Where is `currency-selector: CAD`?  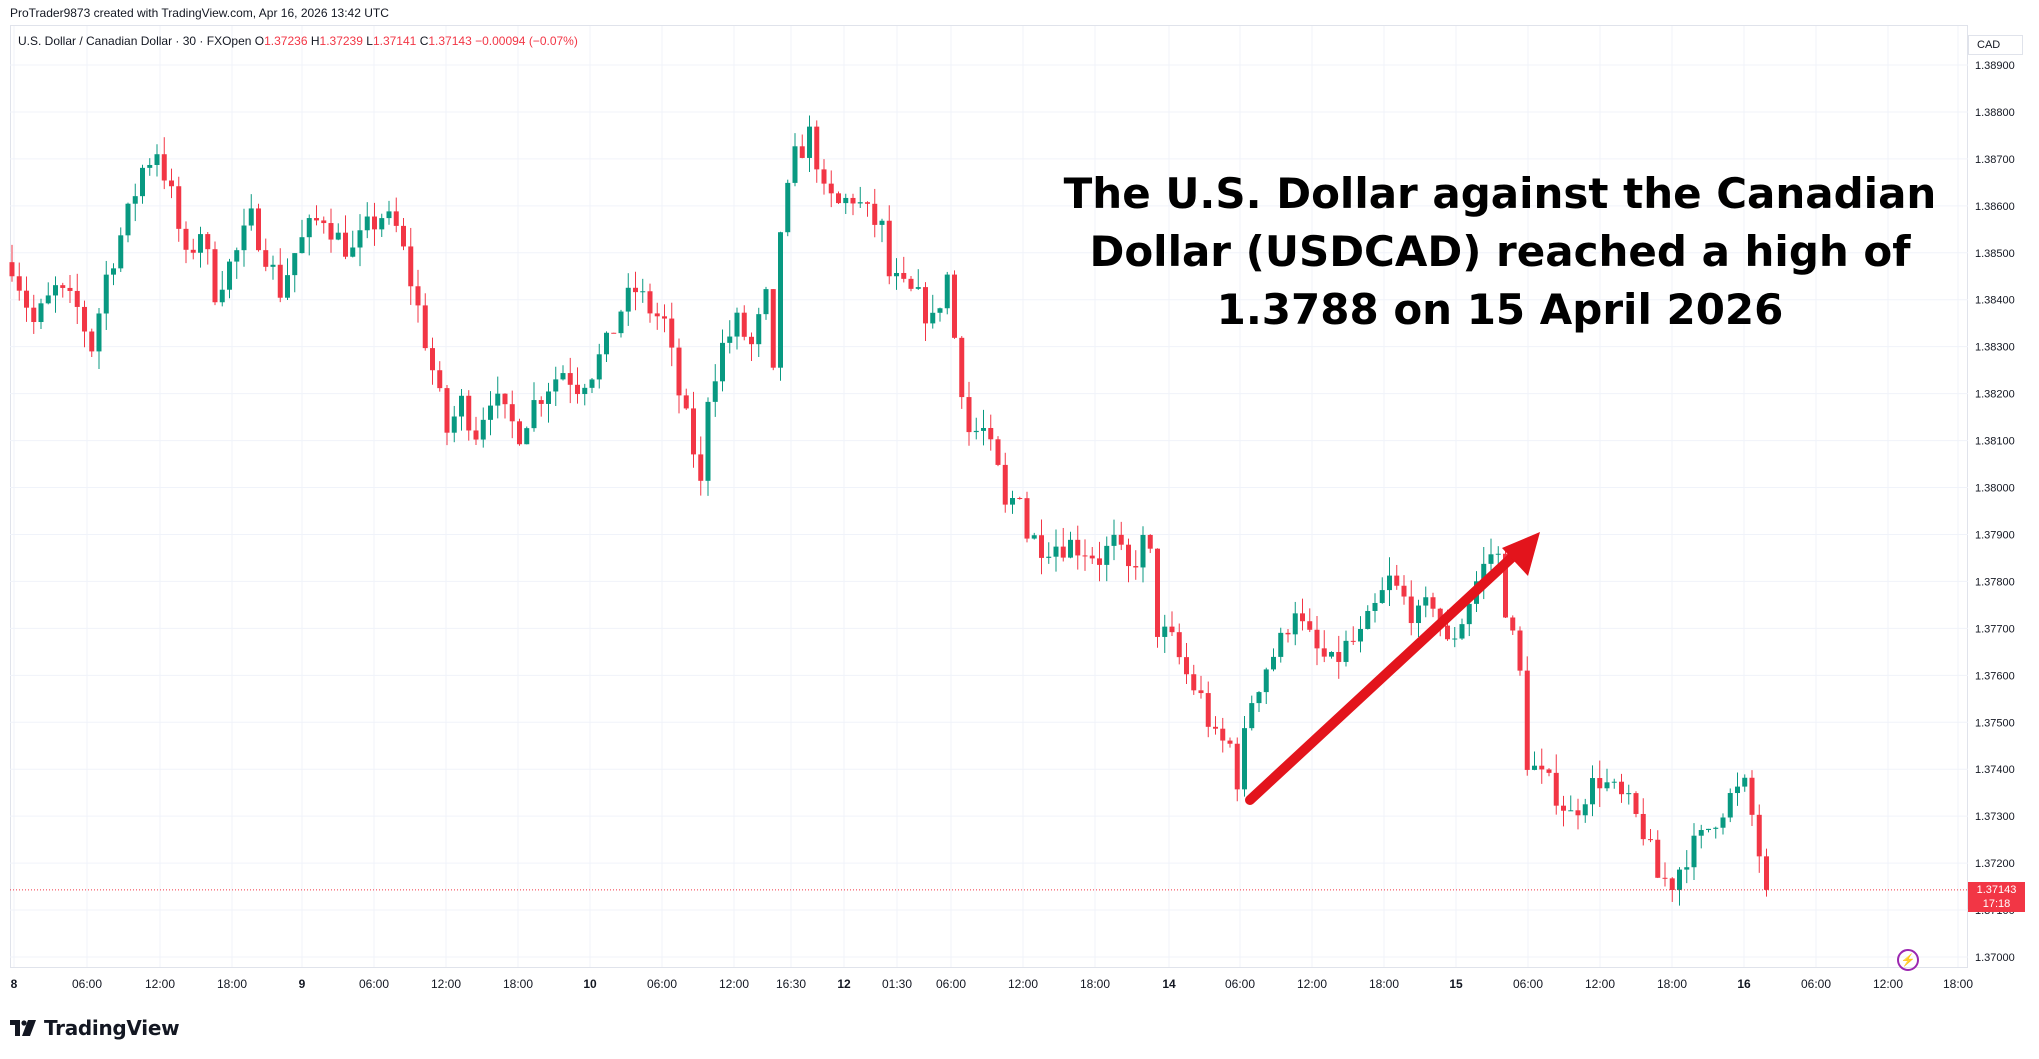 currency-selector: CAD is located at coordinates (1995, 45).